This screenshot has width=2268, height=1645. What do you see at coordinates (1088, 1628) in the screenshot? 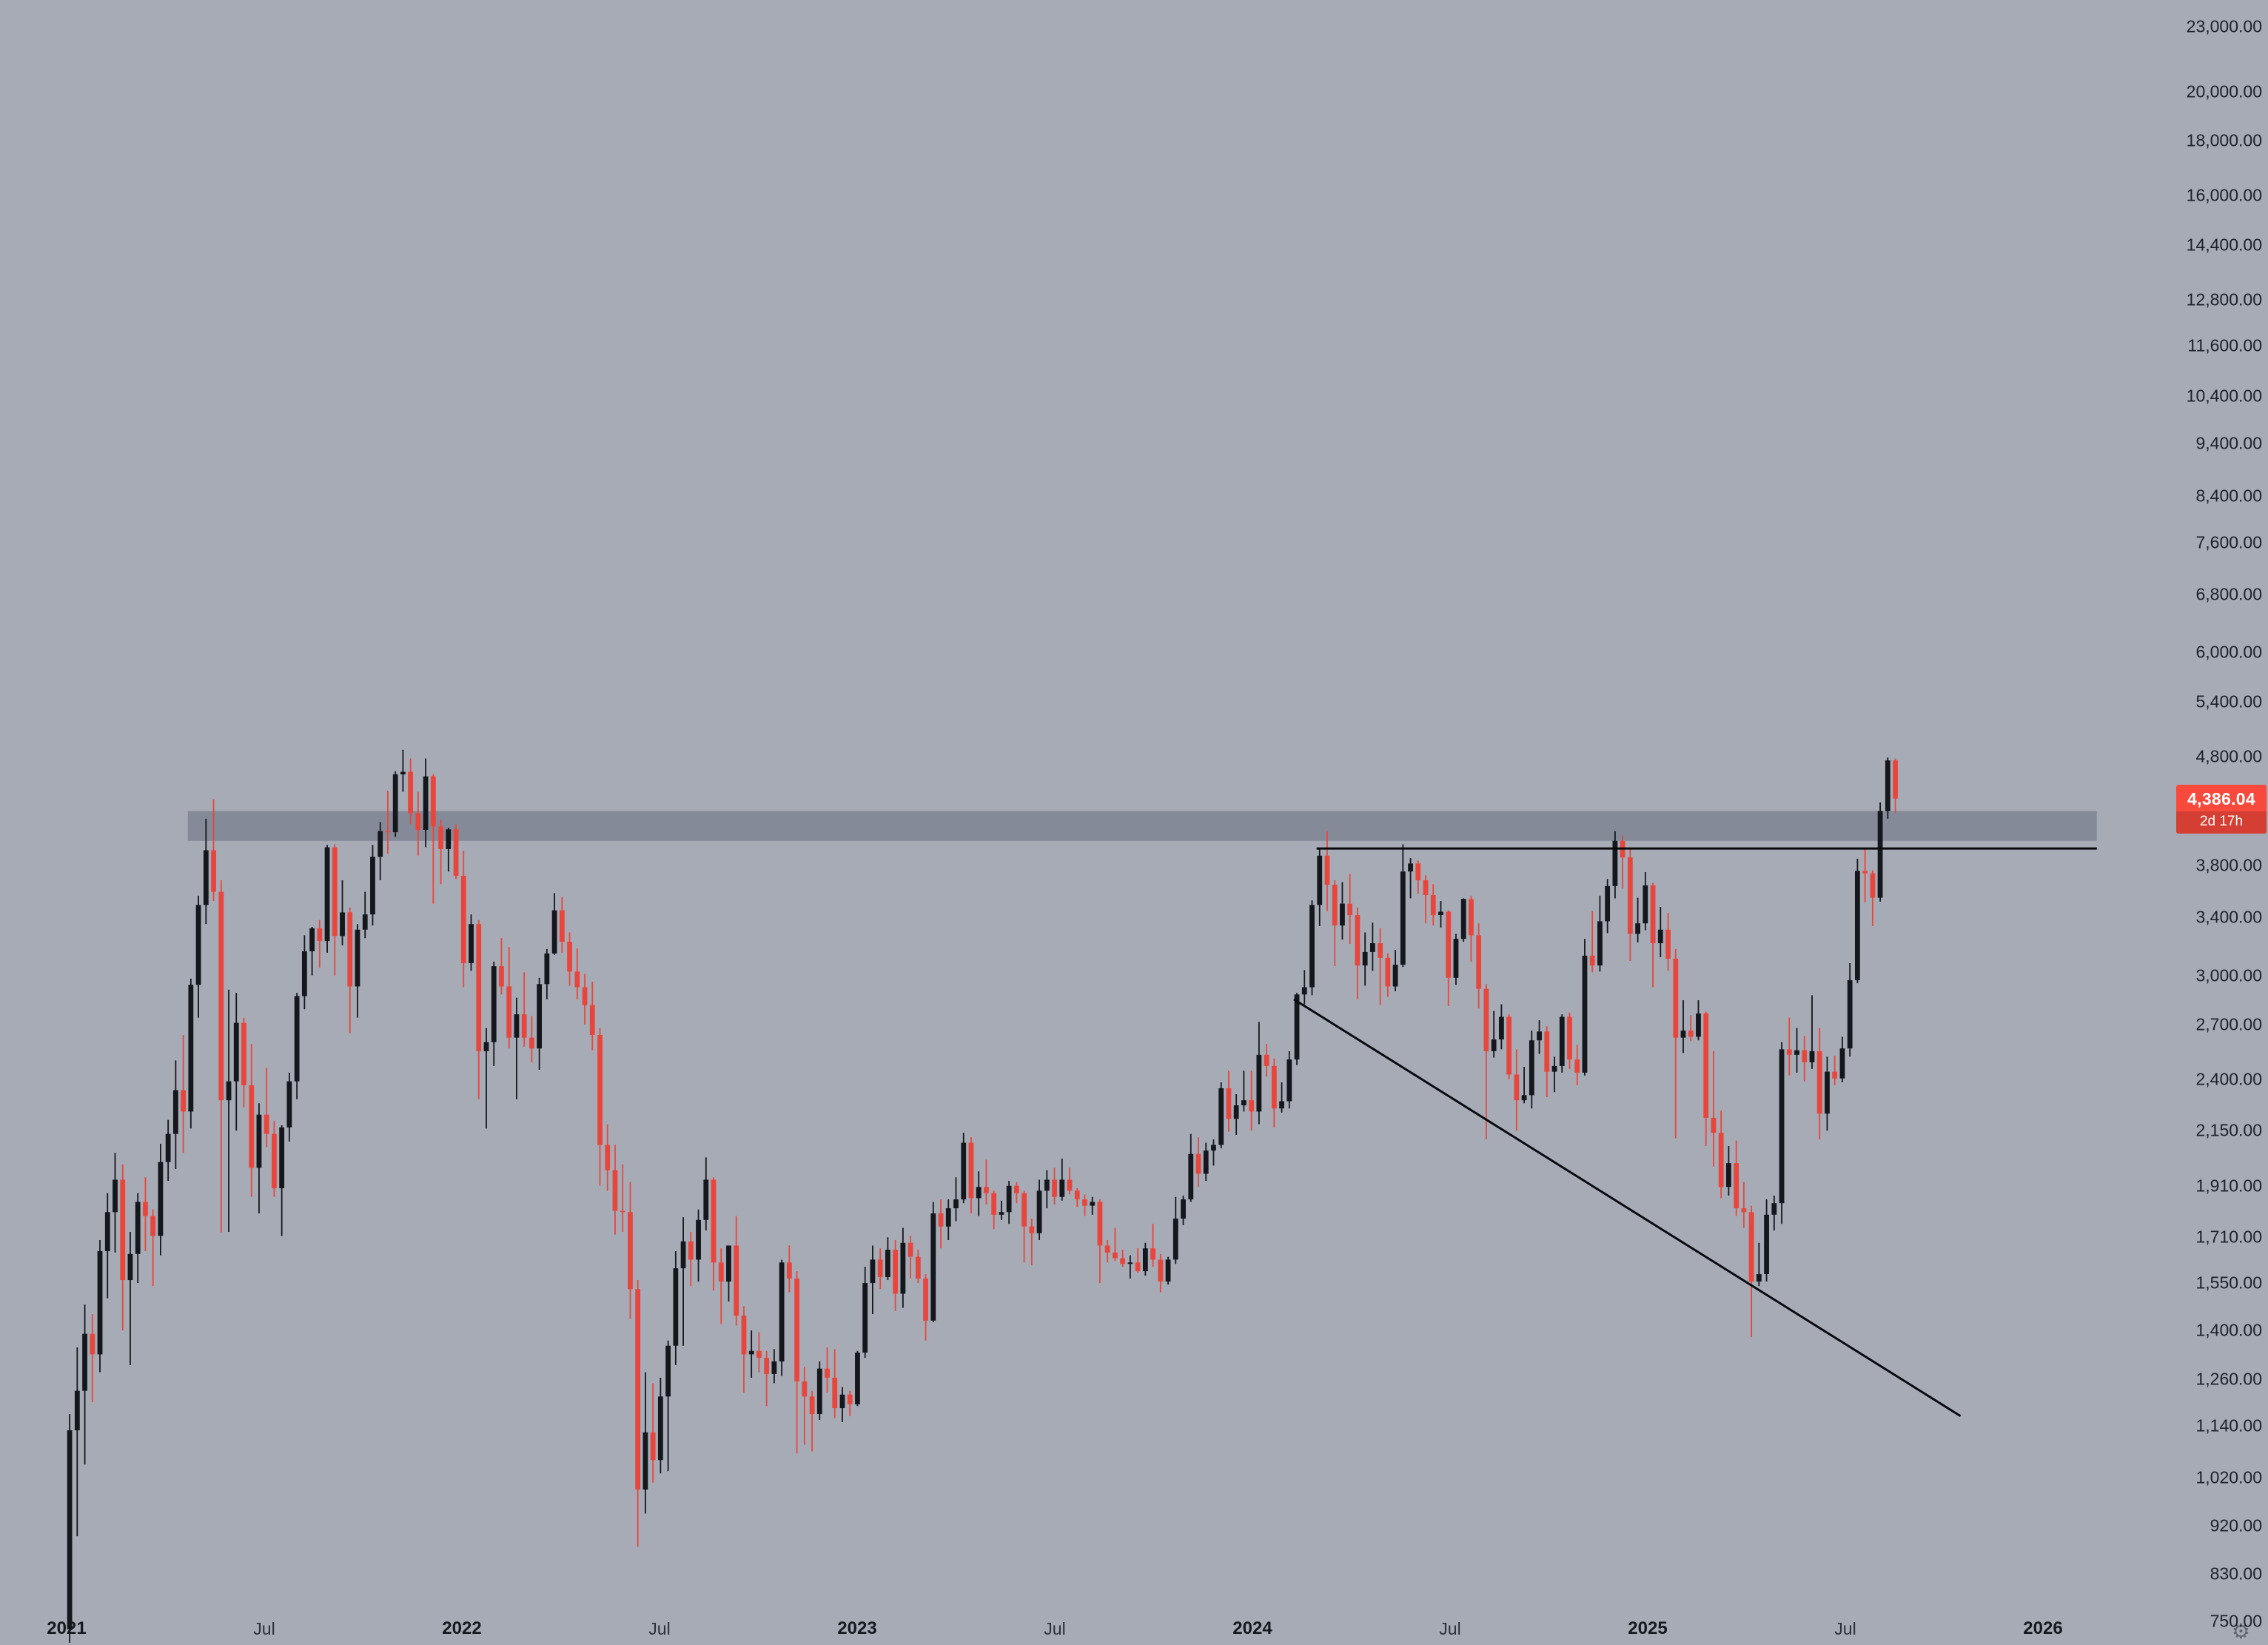
I see `time-scale: 2021 Jul 2022 Jul 2023 Jul 2024 Jul 2025 Jul 2026` at bounding box center [1088, 1628].